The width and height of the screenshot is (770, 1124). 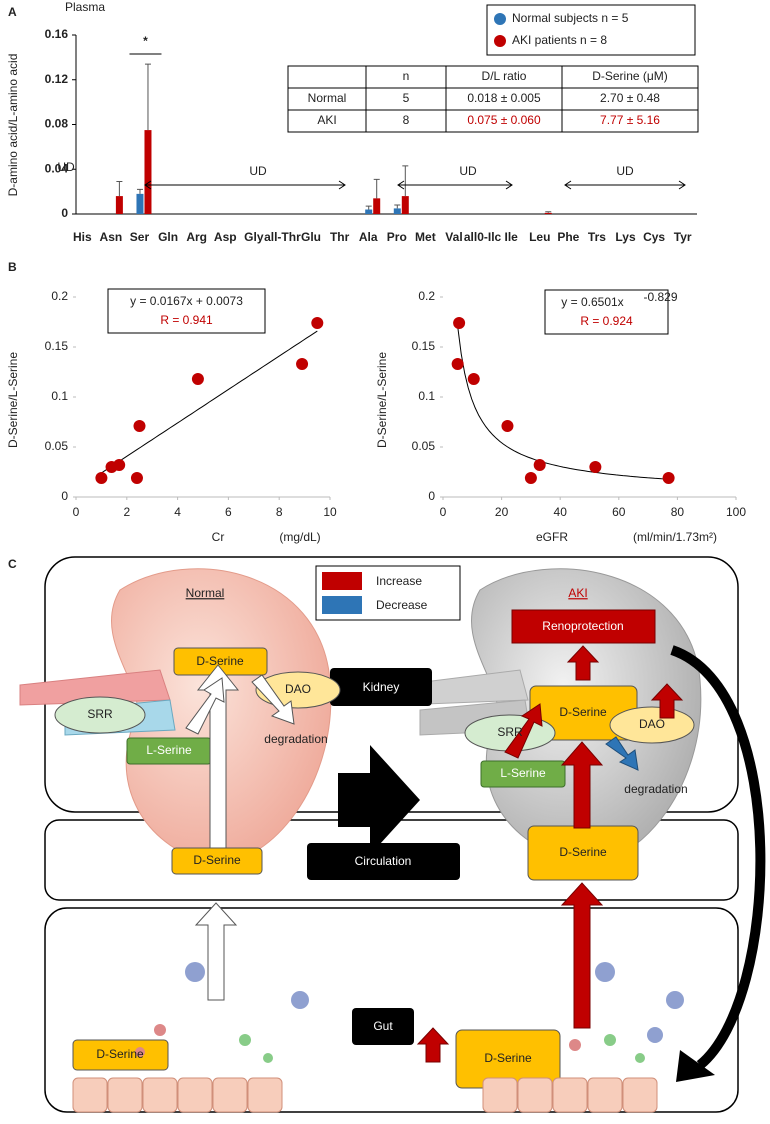 I want to click on x-tick-label: Leu, so click(x=539, y=237).